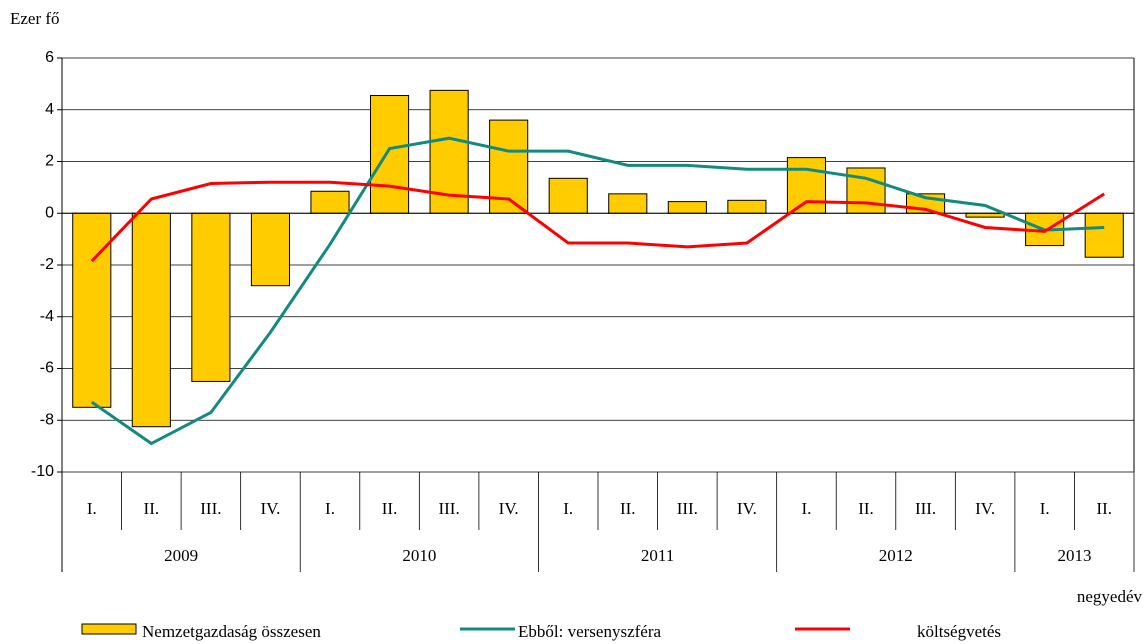 This screenshot has width=1147, height=644. What do you see at coordinates (231, 631) in the screenshot?
I see `legend-label: Nemzetgazdaság összesen` at bounding box center [231, 631].